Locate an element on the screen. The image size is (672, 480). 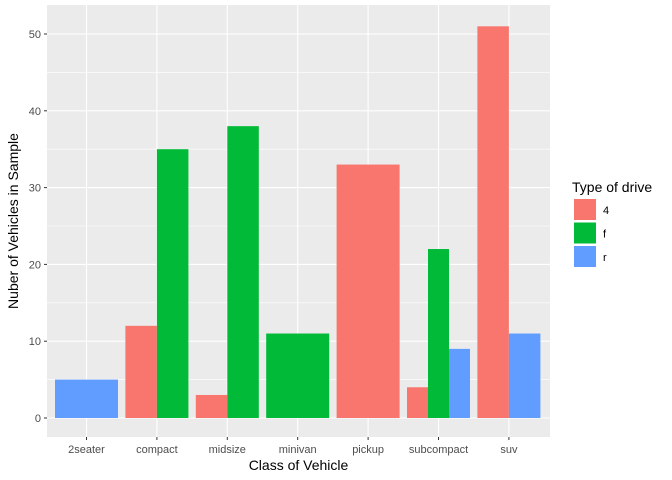
legend: Type of drive 4 fr is located at coordinates (612, 223).